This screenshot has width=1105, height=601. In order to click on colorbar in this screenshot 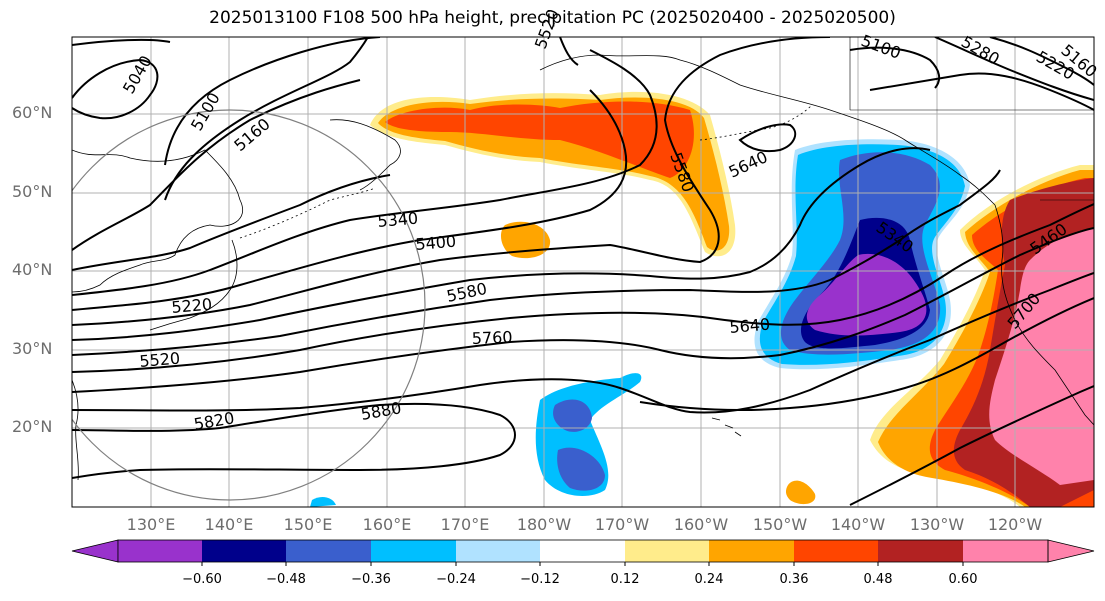, I will do `click(583, 552)`.